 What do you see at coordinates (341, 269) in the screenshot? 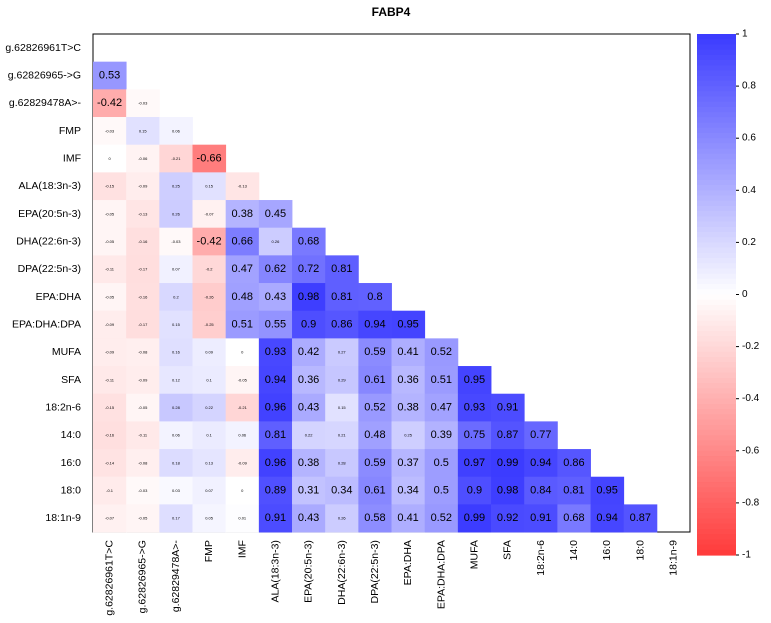
I see `cell-value-label: 0.81` at bounding box center [341, 269].